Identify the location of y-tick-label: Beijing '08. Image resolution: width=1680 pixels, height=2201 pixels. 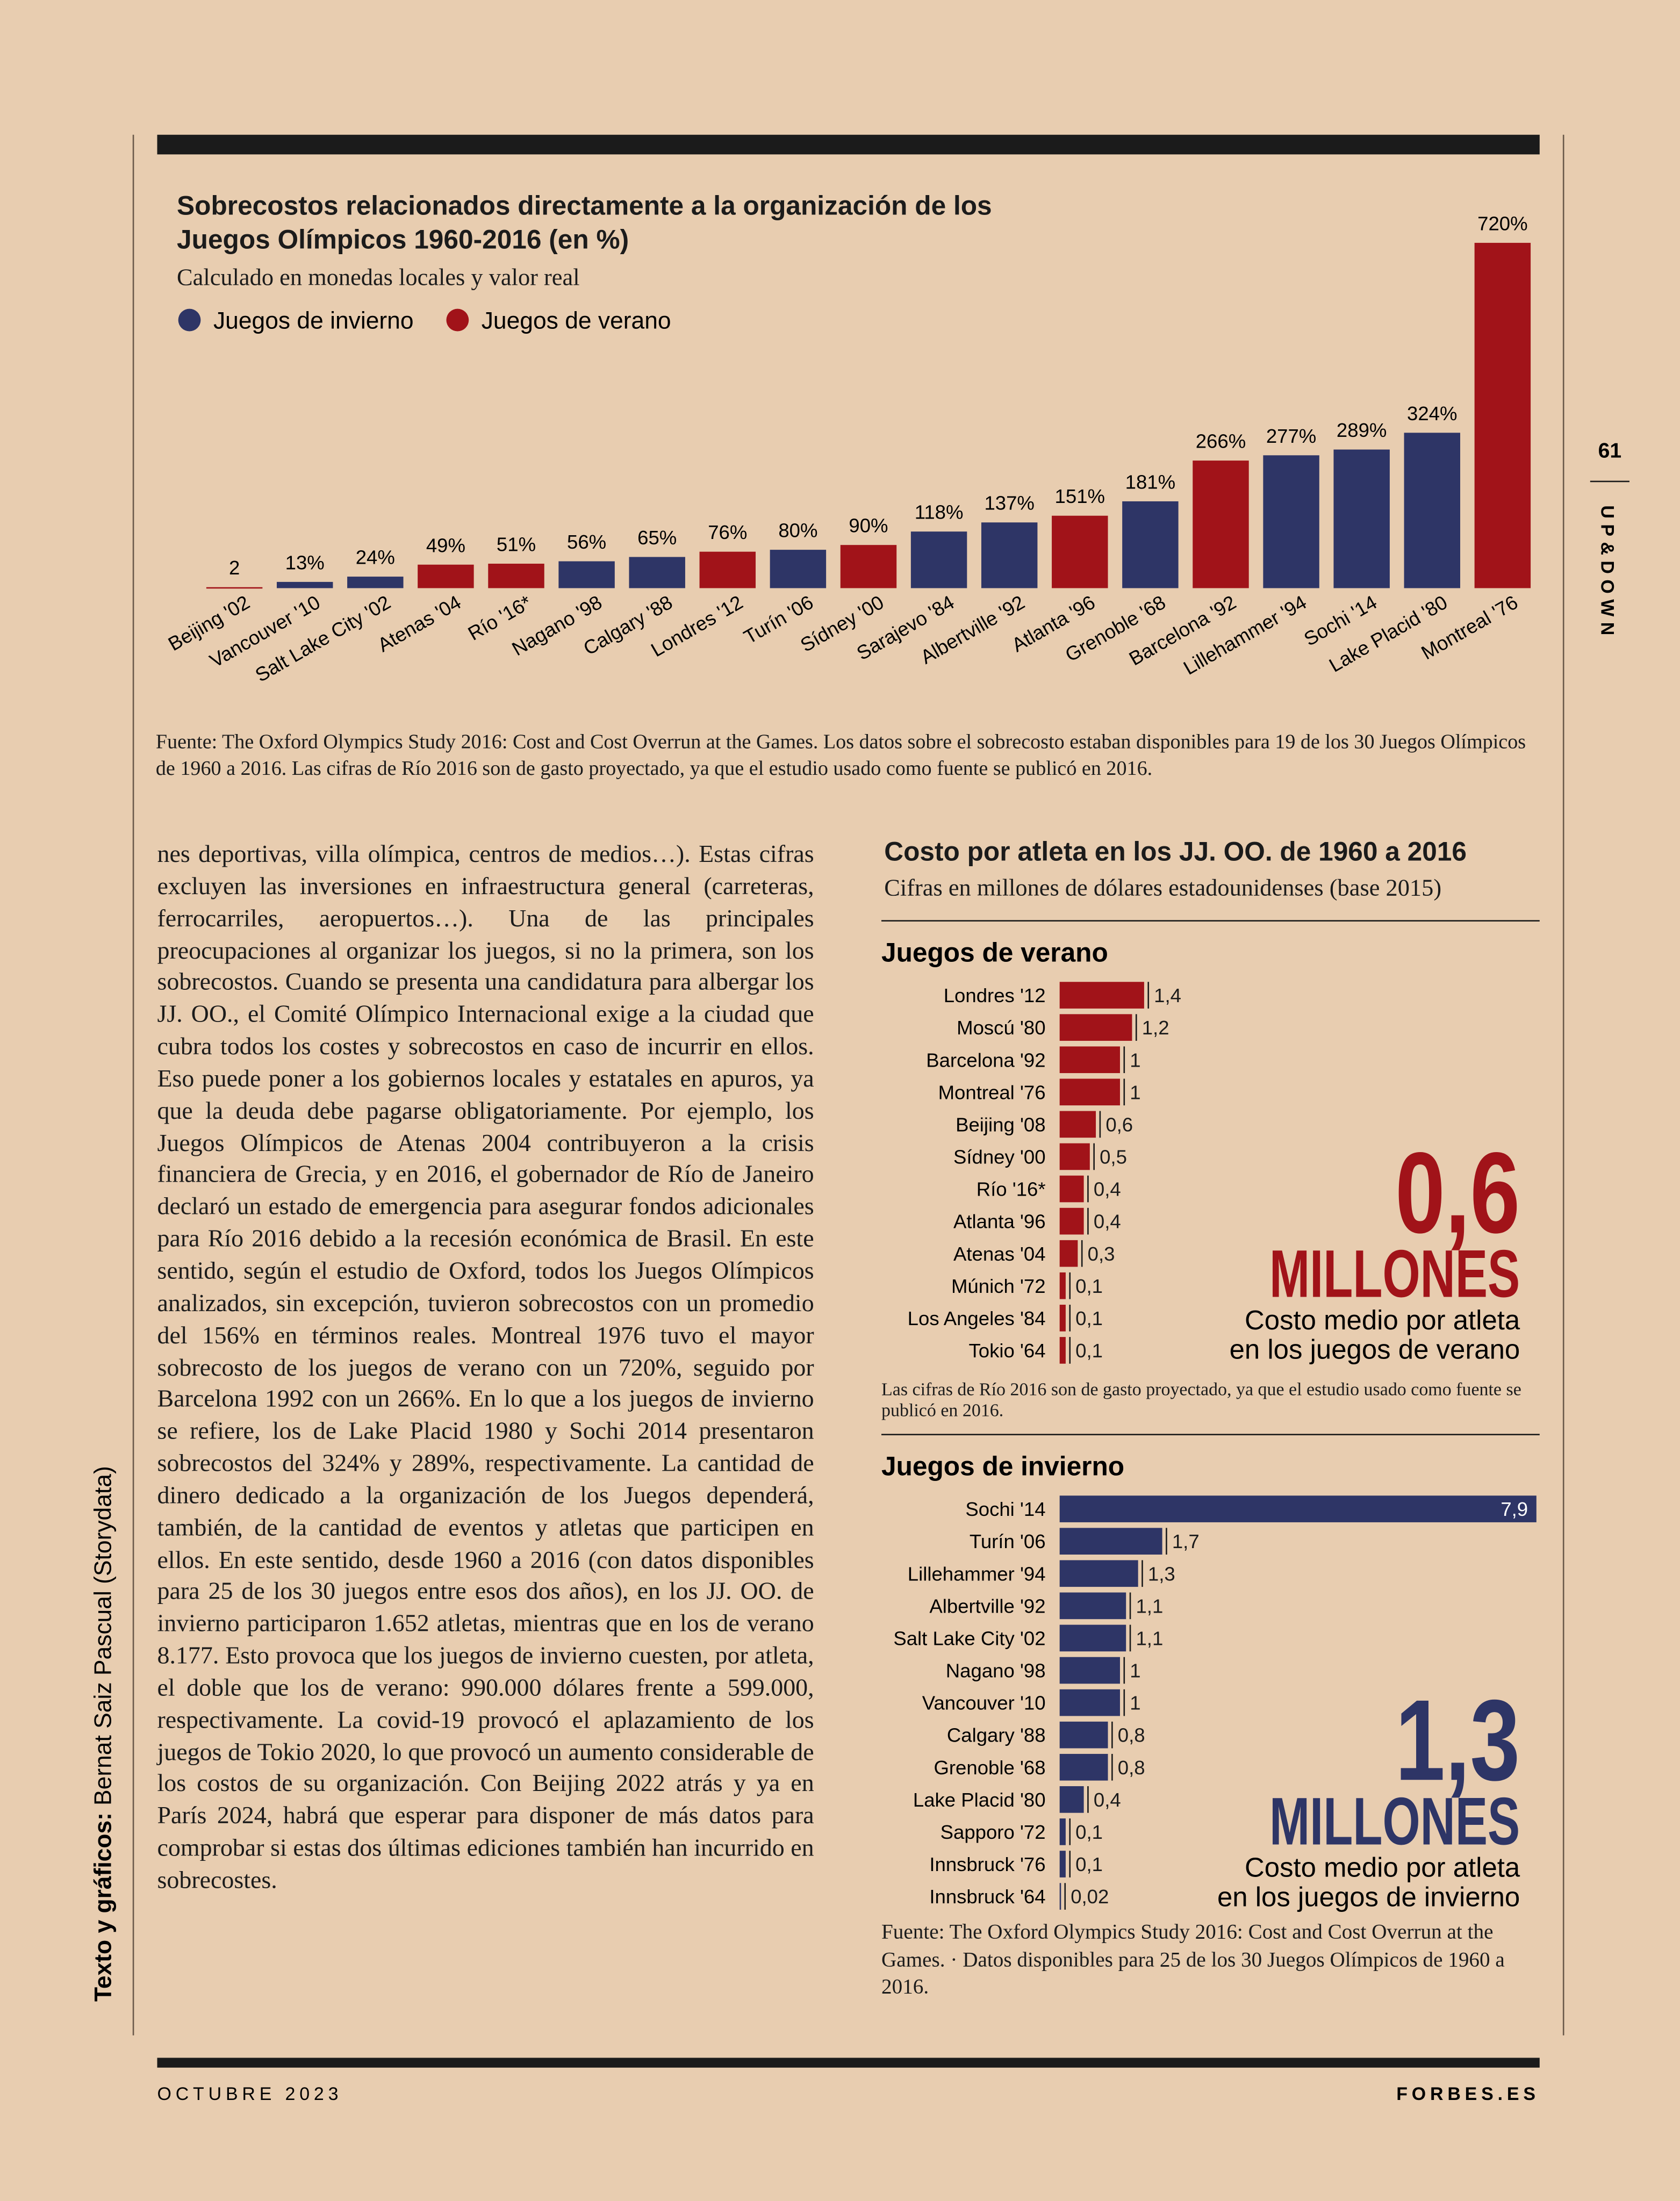
(1000, 1124).